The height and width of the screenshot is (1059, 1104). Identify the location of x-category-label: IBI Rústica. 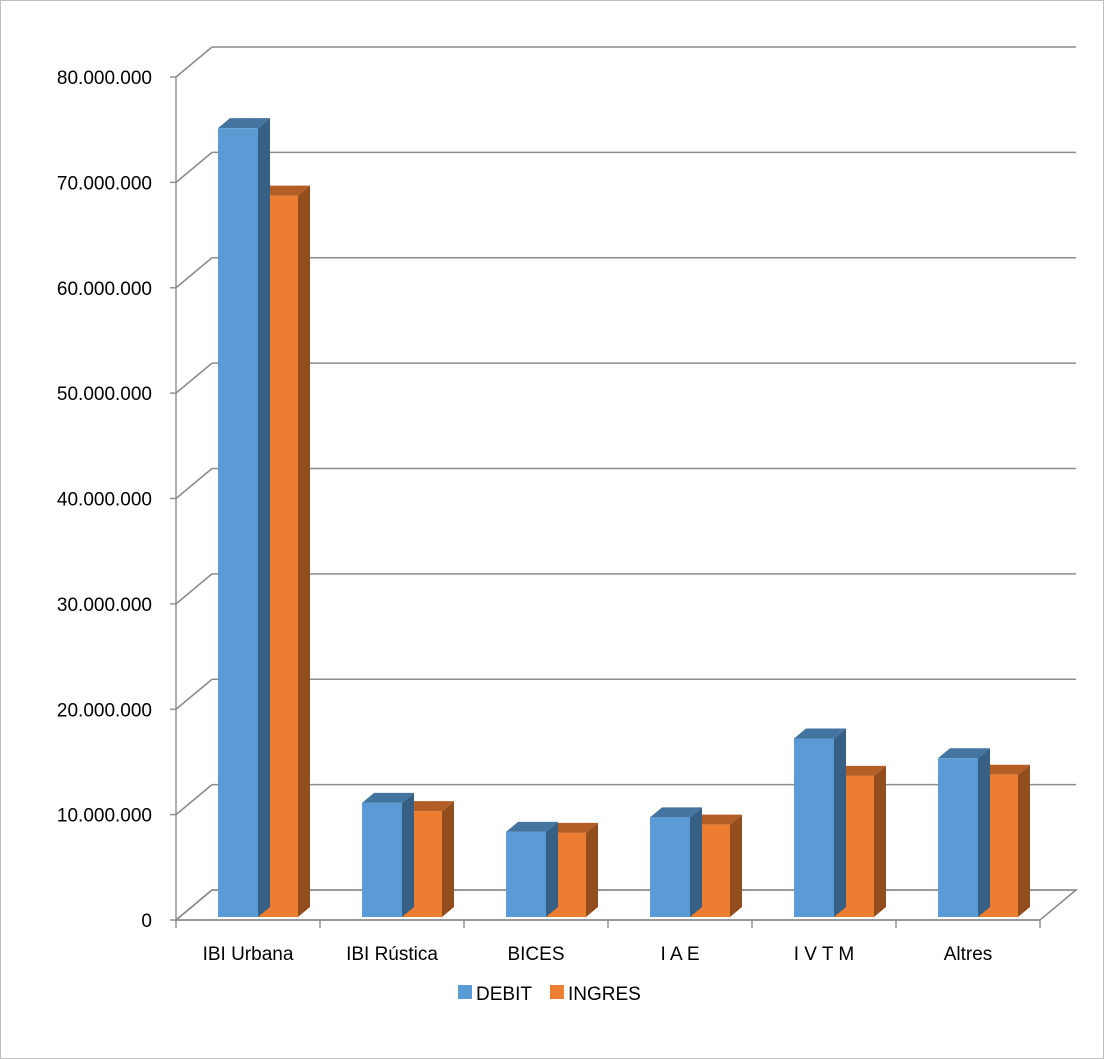
(392, 954).